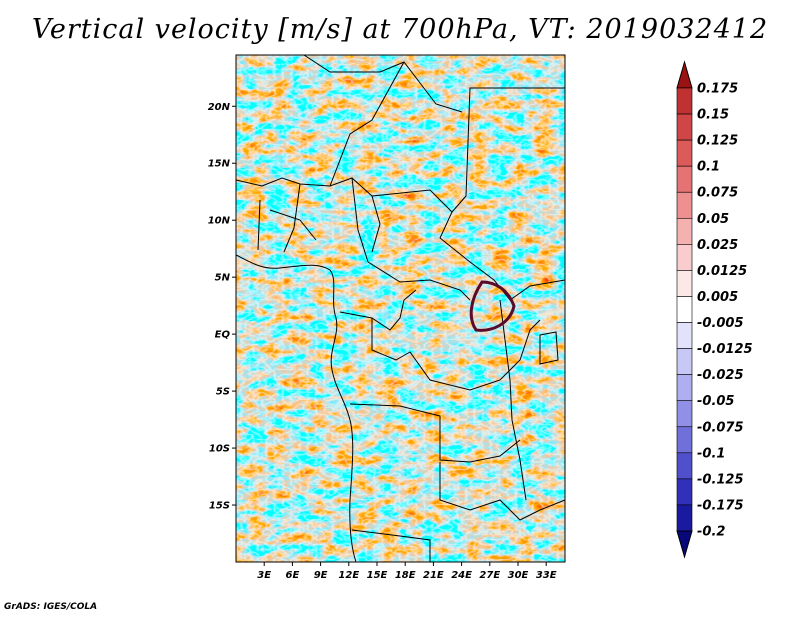 This screenshot has height=618, width=800. Describe the element at coordinates (713, 219) in the screenshot. I see `colorbar-label: 0.05` at that location.